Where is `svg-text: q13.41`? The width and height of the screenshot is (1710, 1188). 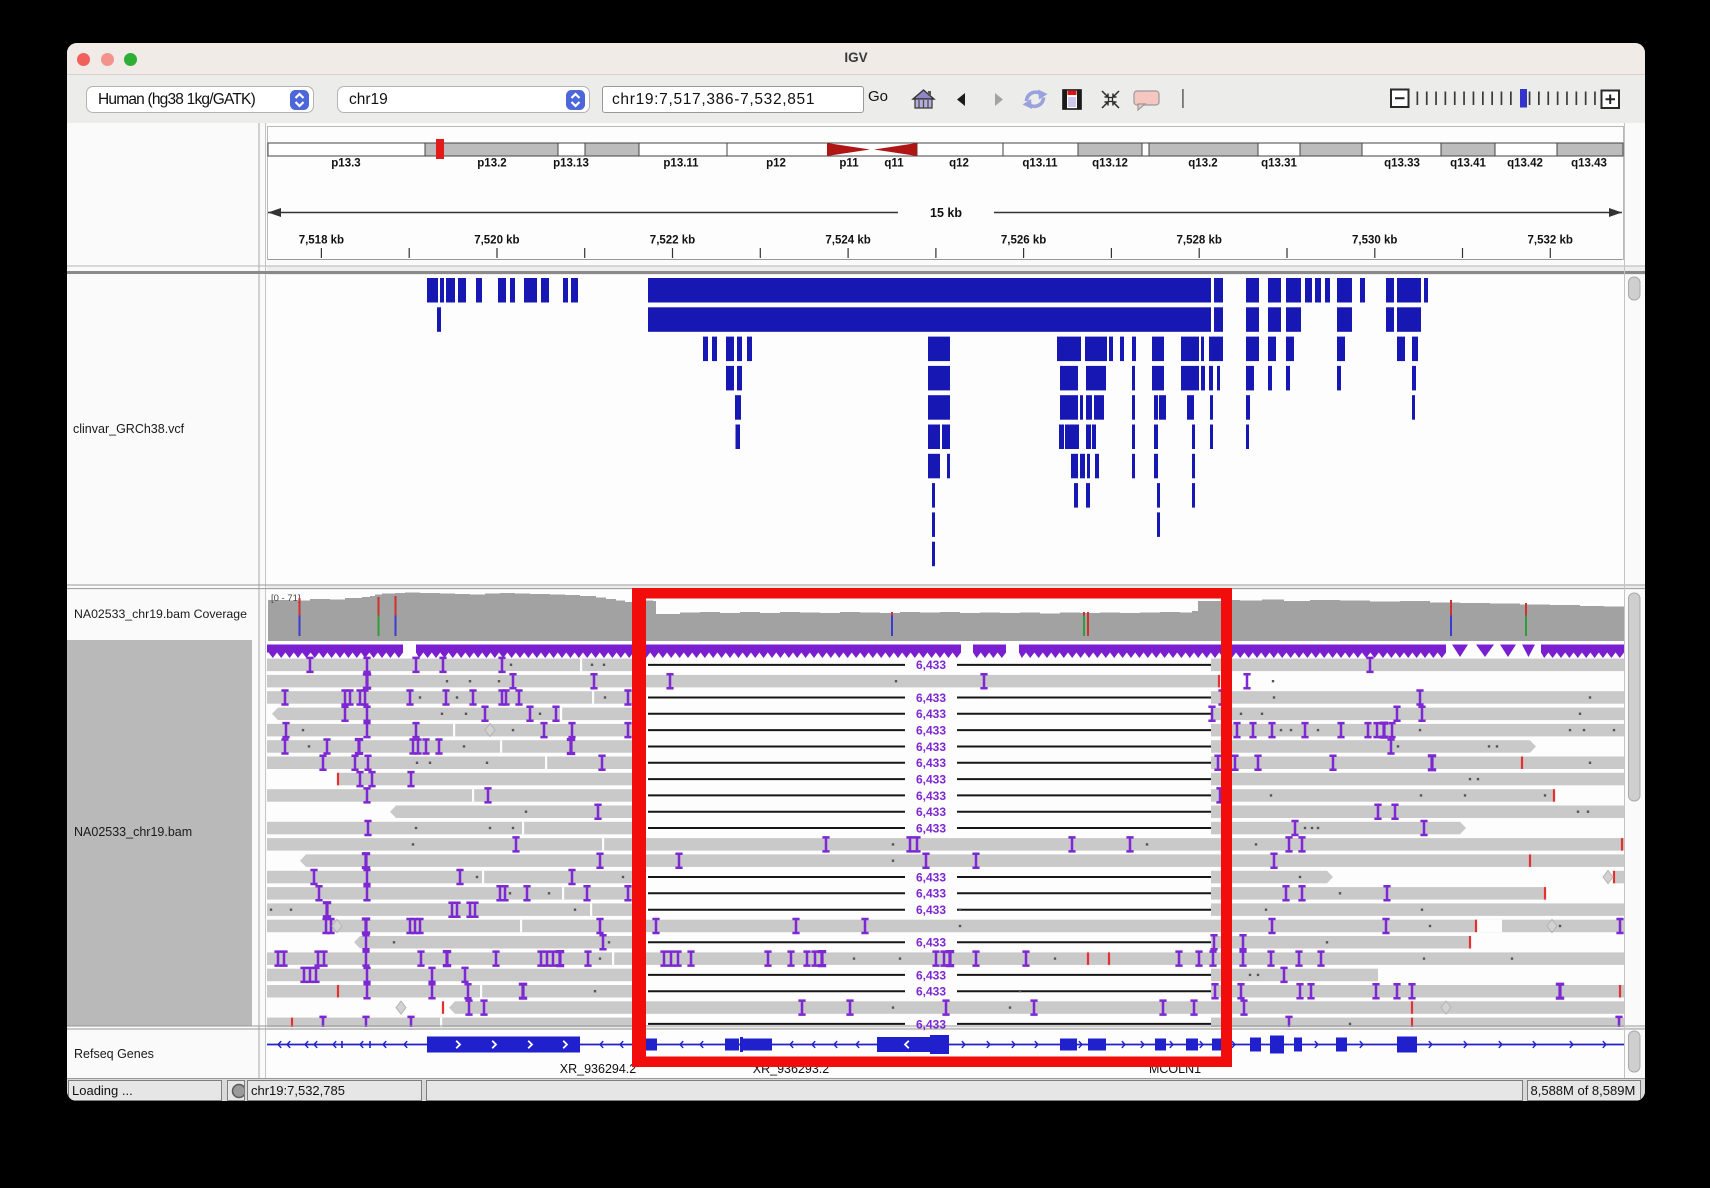
svg-text: q13.41 is located at coordinates (1468, 164).